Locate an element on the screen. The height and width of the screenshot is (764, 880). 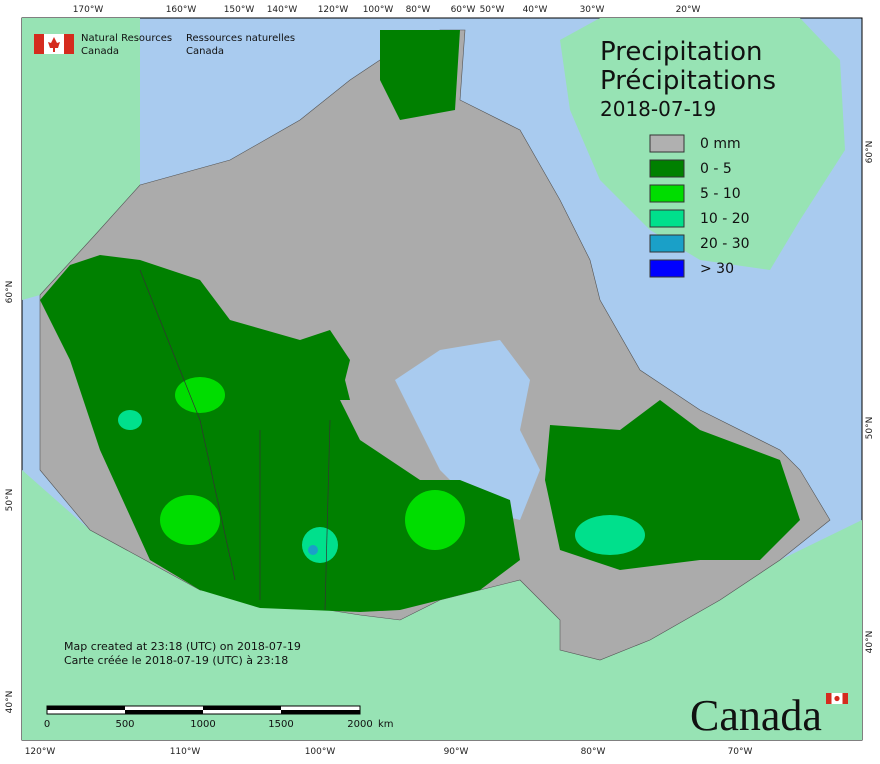
agency-fr: Ressources naturelles is located at coordinates (240, 38).